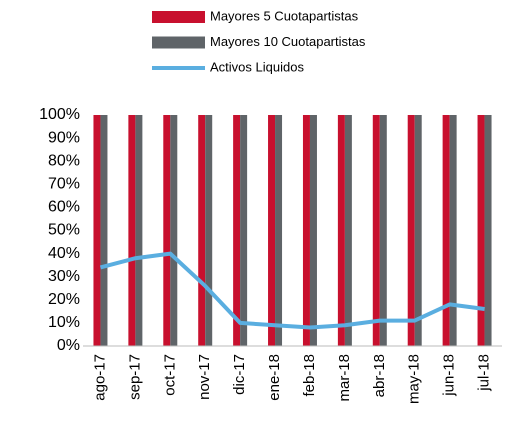 The image size is (505, 421). What do you see at coordinates (64, 160) in the screenshot?
I see `y-tick-label: 80%` at bounding box center [64, 160].